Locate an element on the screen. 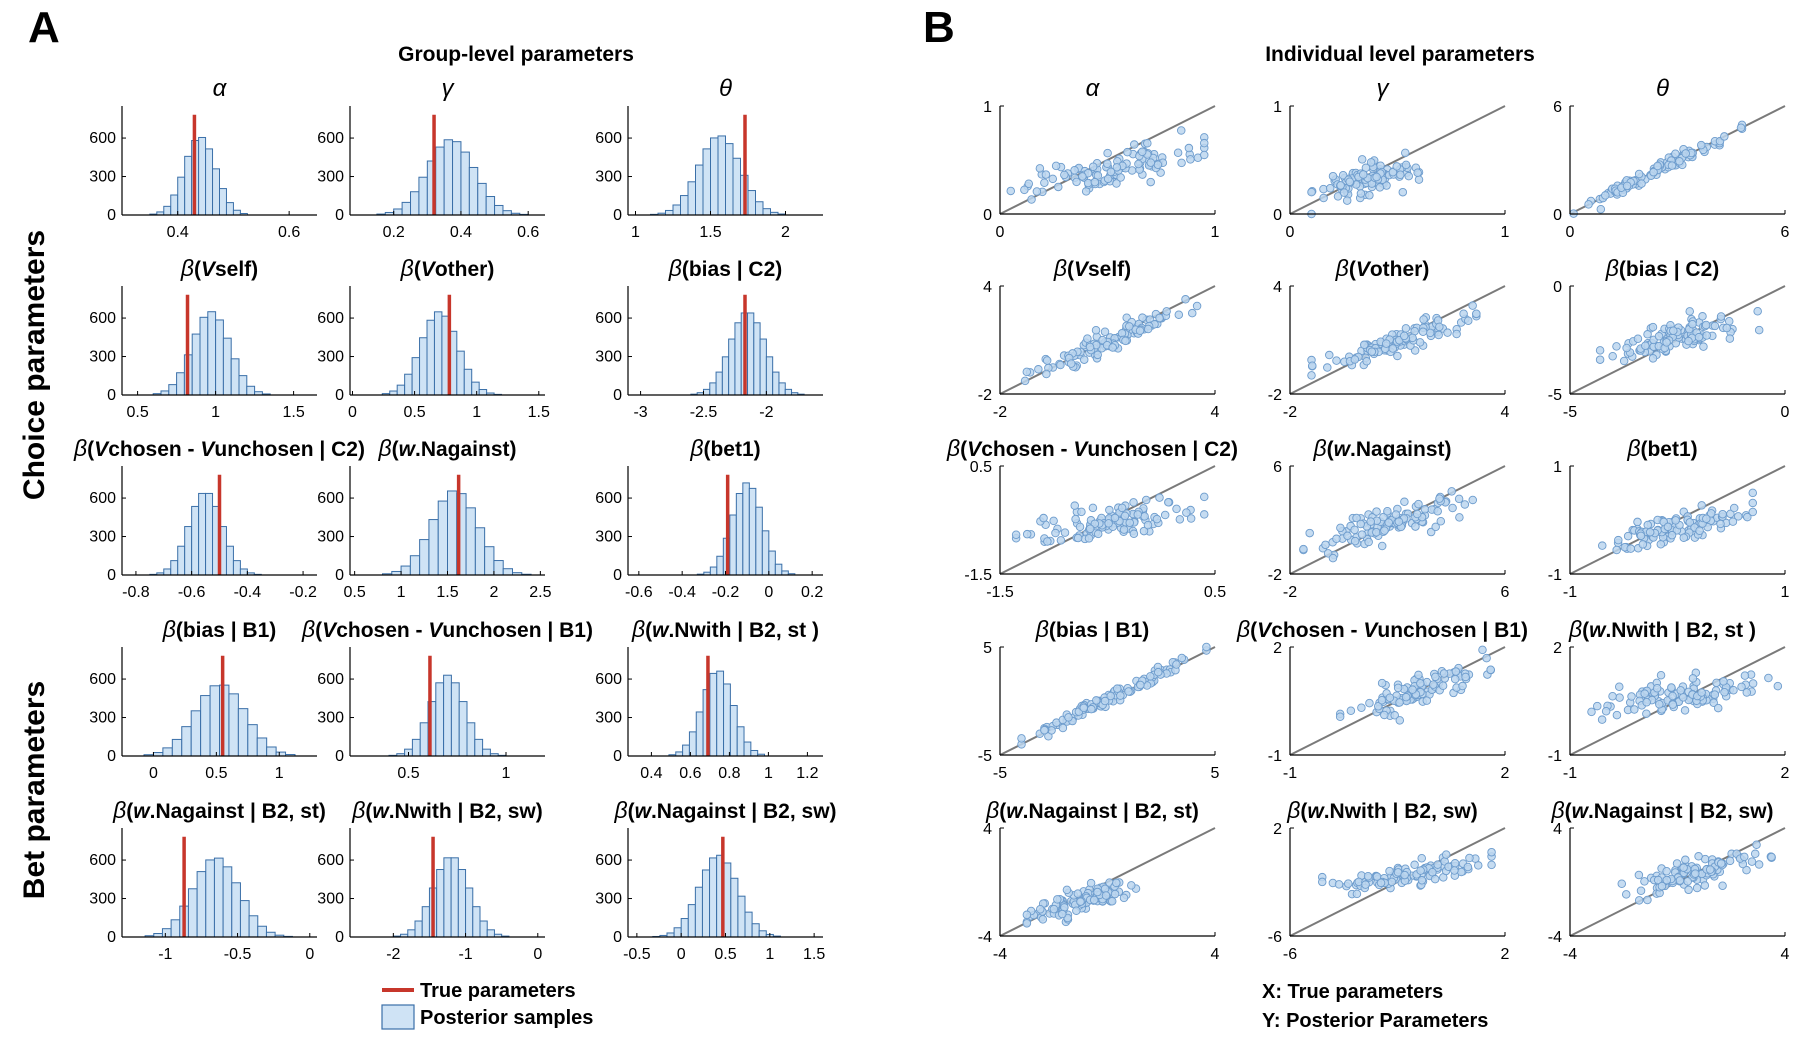 Image resolution: width=1818 pixels, height=1038 pixels. x-tick-label: -5 is located at coordinates (1570, 412).